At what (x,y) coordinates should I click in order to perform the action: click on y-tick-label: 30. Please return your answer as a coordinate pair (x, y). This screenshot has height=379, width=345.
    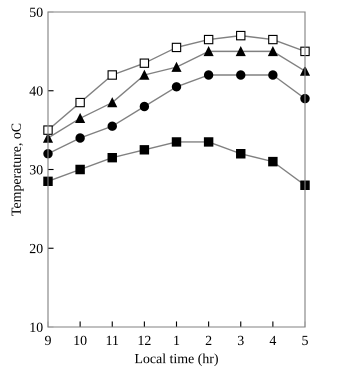
    Looking at the image, I should click on (36, 169).